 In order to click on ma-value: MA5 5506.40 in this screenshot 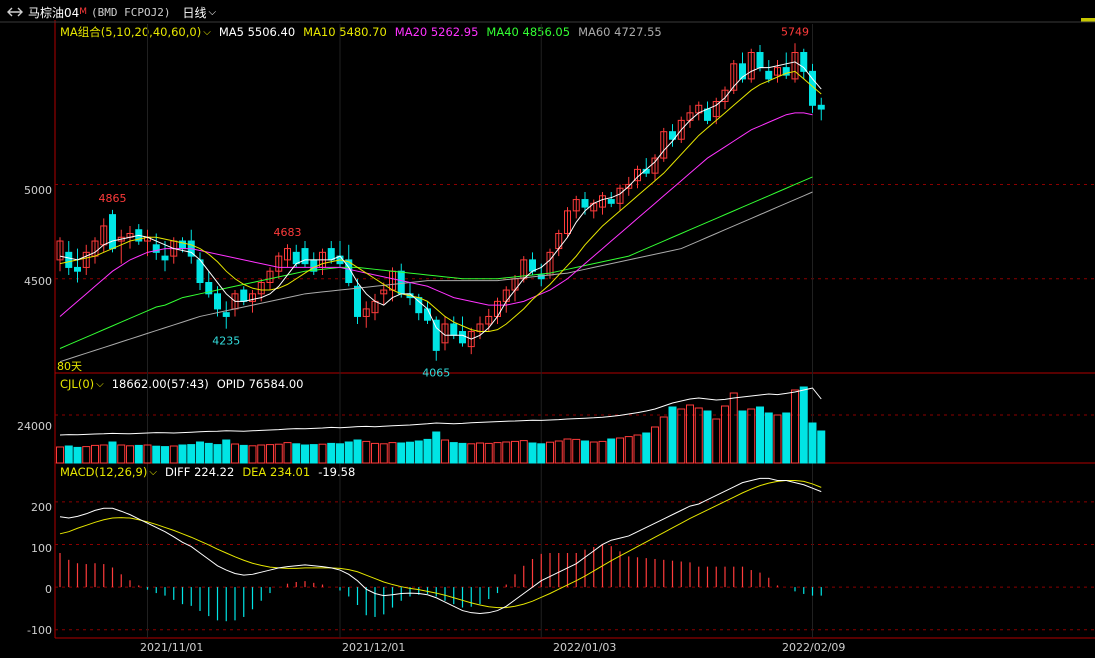, I will do `click(257, 32)`.